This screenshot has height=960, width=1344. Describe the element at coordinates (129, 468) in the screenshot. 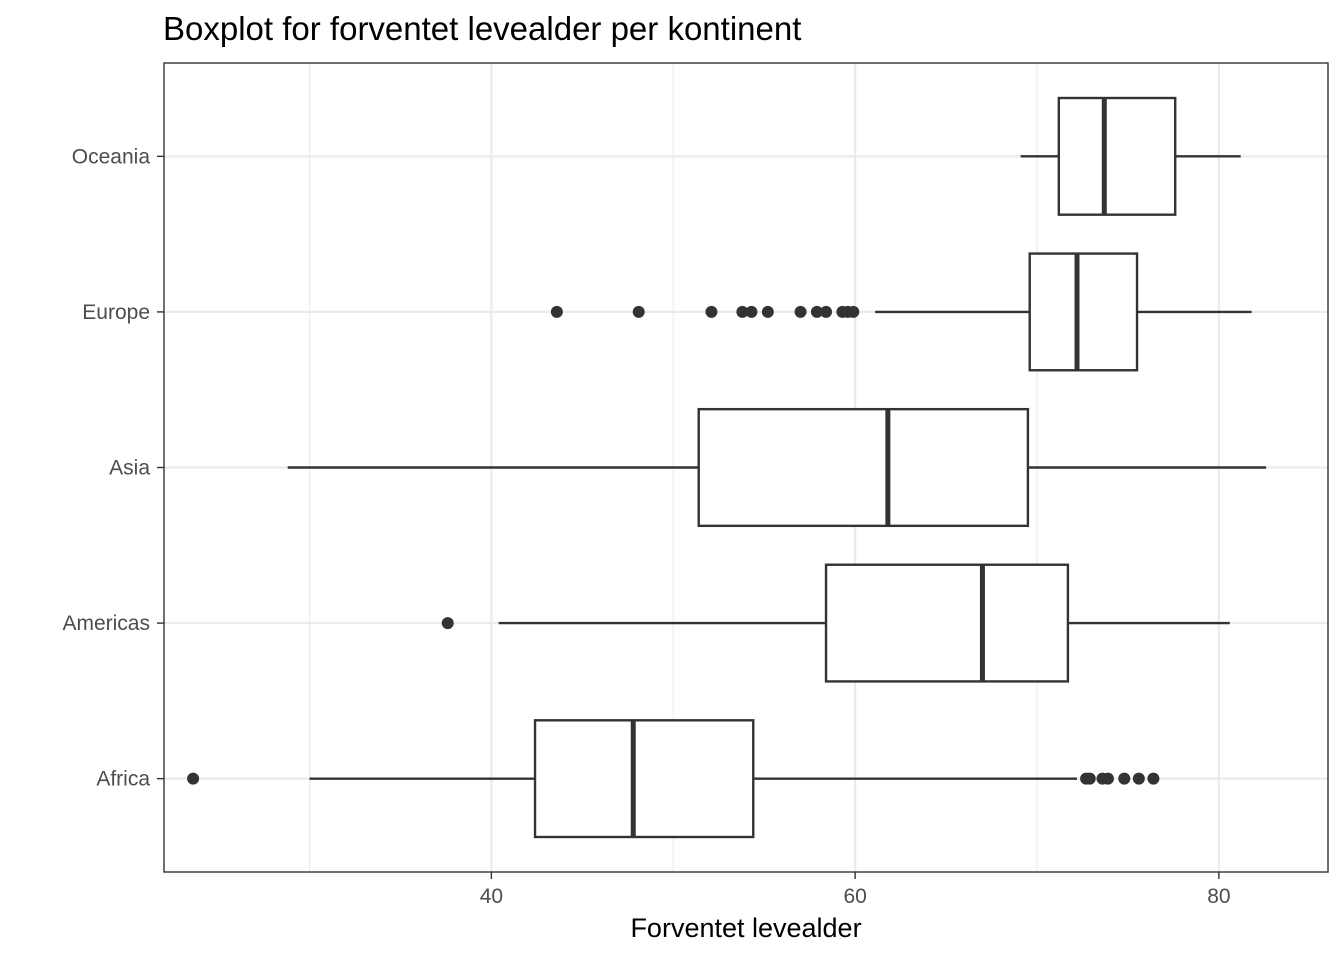

I see `y-tick-label: Asia` at that location.